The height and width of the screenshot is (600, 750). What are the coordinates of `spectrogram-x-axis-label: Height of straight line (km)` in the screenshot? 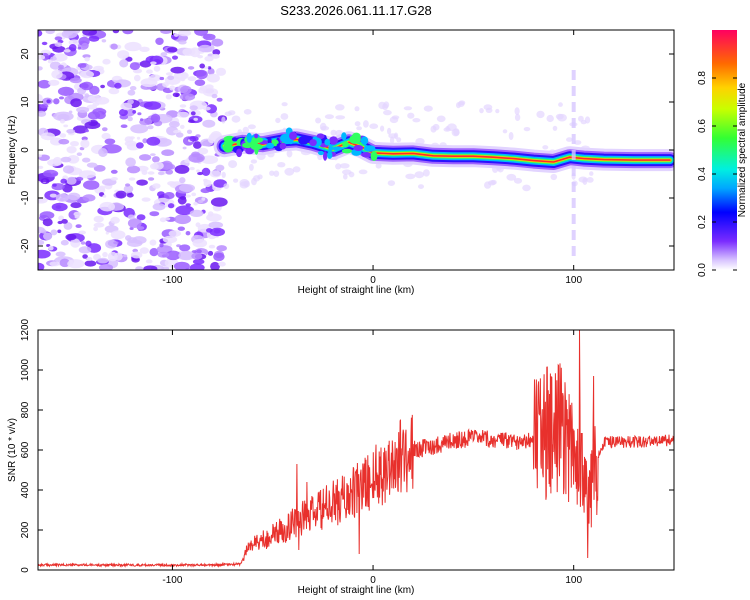 It's located at (356, 290).